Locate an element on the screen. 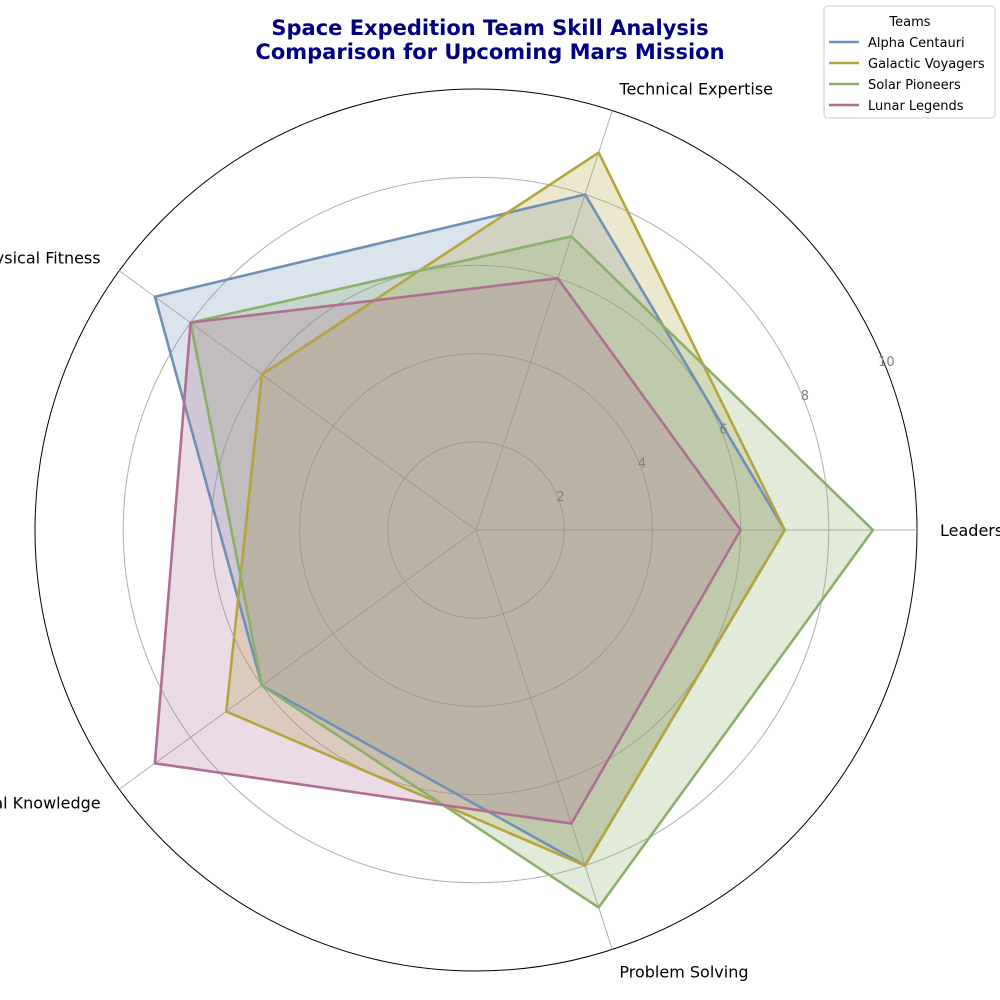  legend-label-4: Lunar Legends is located at coordinates (916, 106).